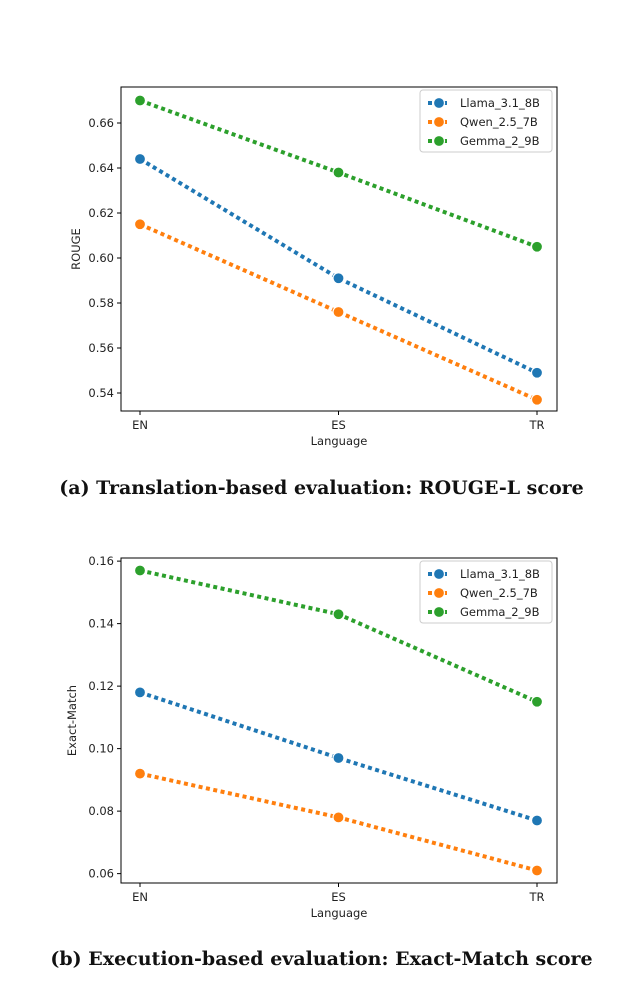 The image size is (643, 989). Describe the element at coordinates (101, 303) in the screenshot. I see `y-tick-label: 0.58` at that location.